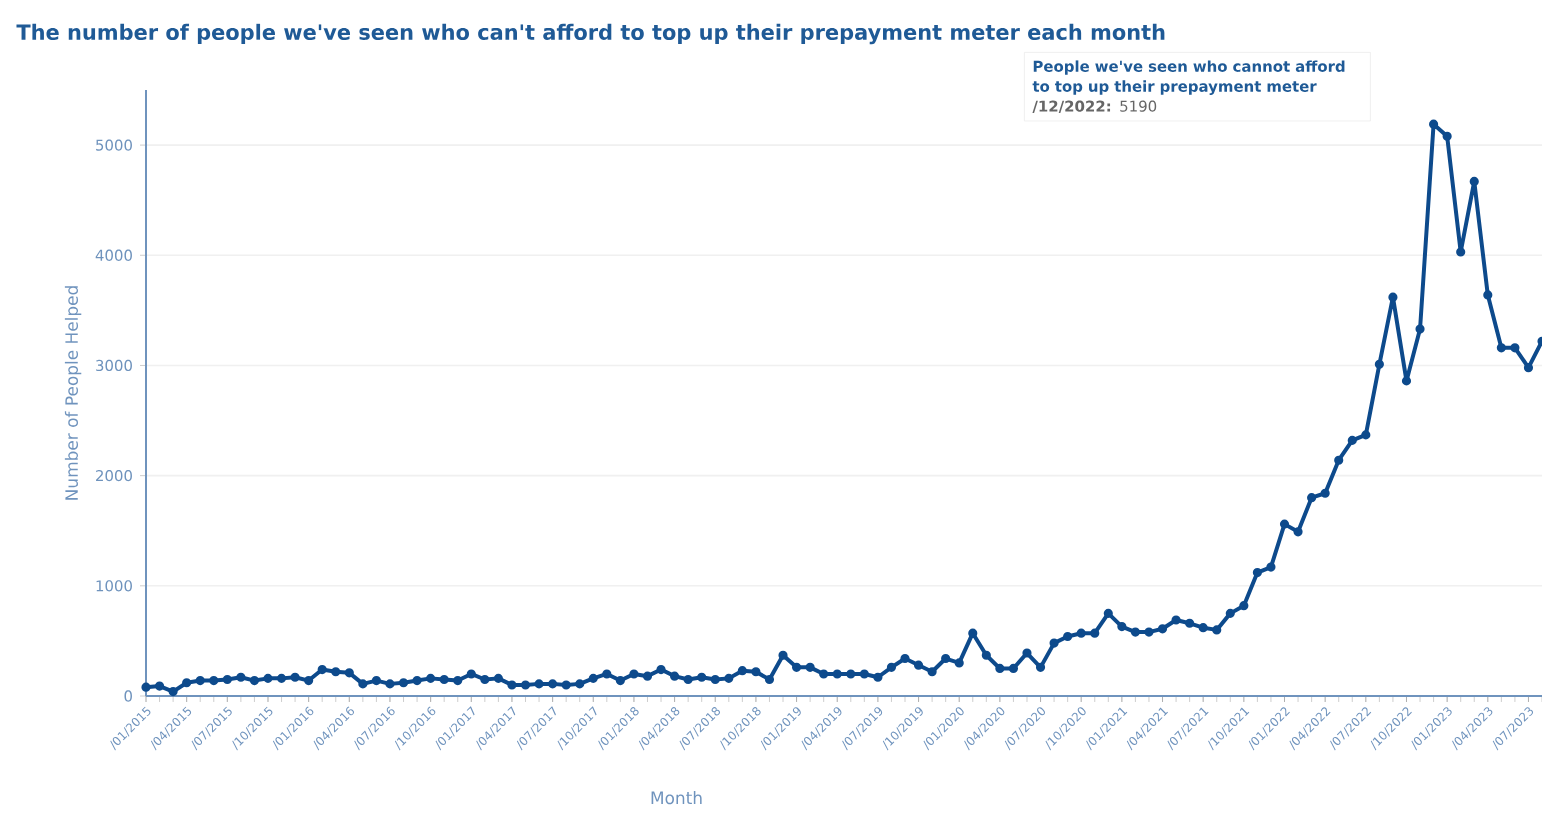  Describe the element at coordinates (676, 798) in the screenshot. I see `x-axis-title: Month` at that location.